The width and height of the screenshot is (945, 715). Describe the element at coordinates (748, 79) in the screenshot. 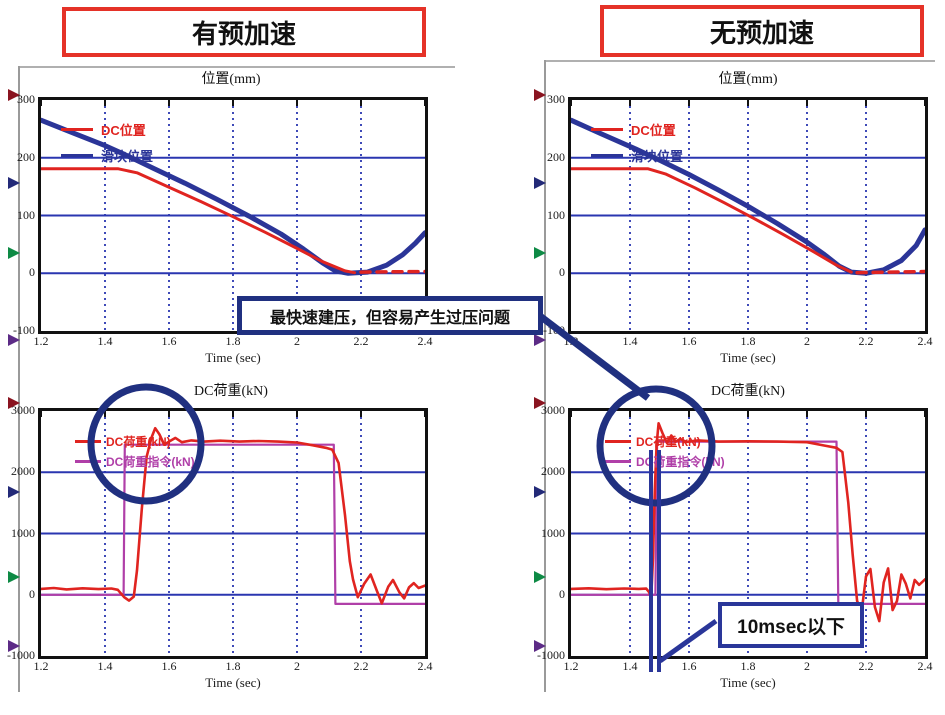

I see `chart-title-position-right: 位置(mm)` at that location.